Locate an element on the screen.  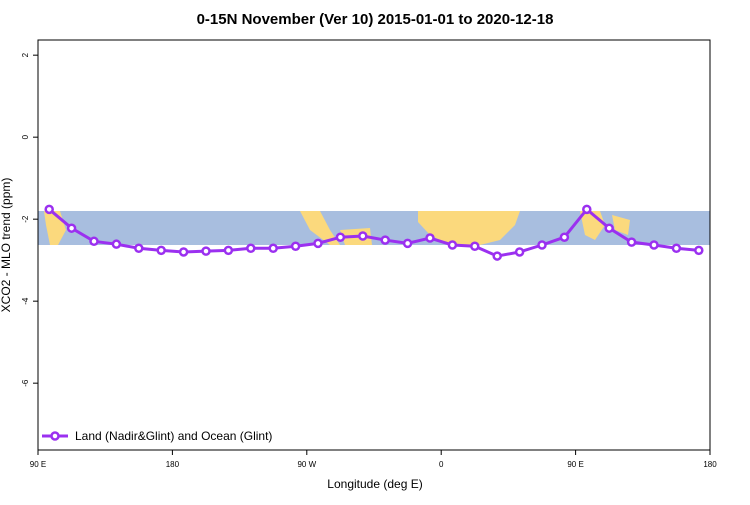
y-tick-label: 2 is located at coordinates (25, 54).